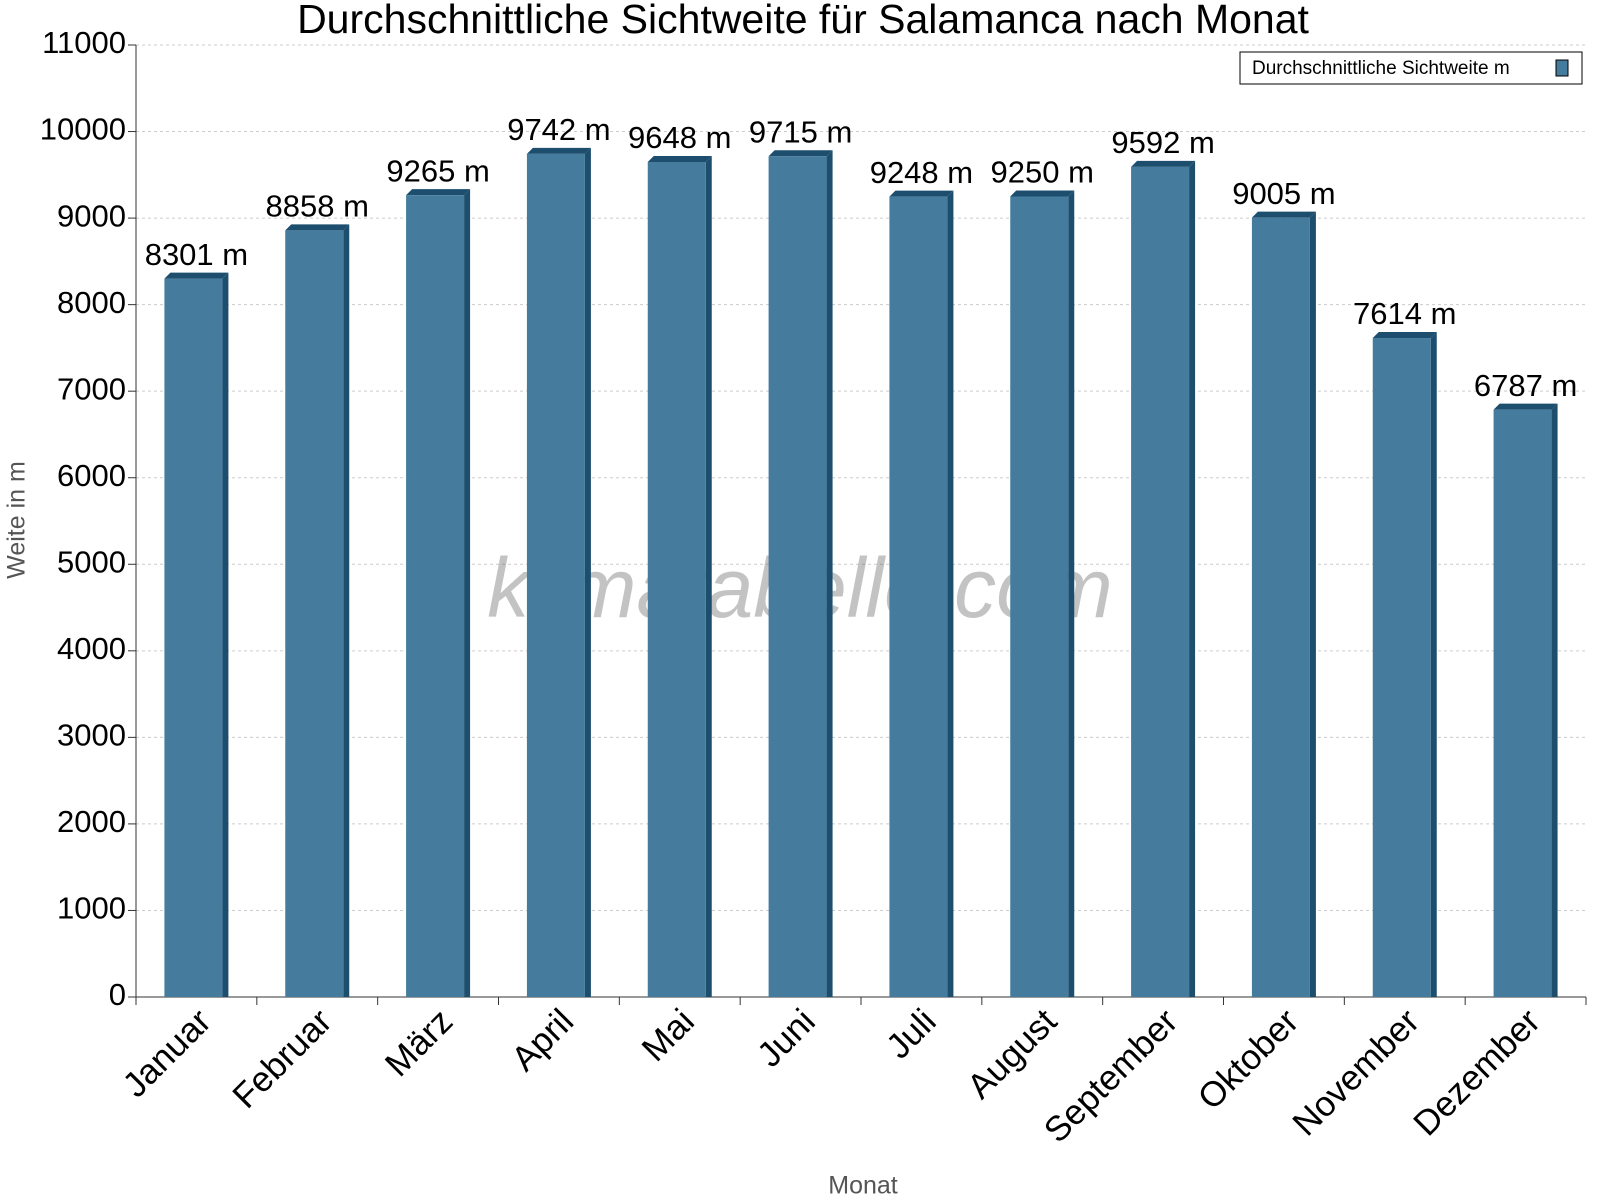  Describe the element at coordinates (166, 1052) in the screenshot. I see `x-tick-label: Januar` at that location.